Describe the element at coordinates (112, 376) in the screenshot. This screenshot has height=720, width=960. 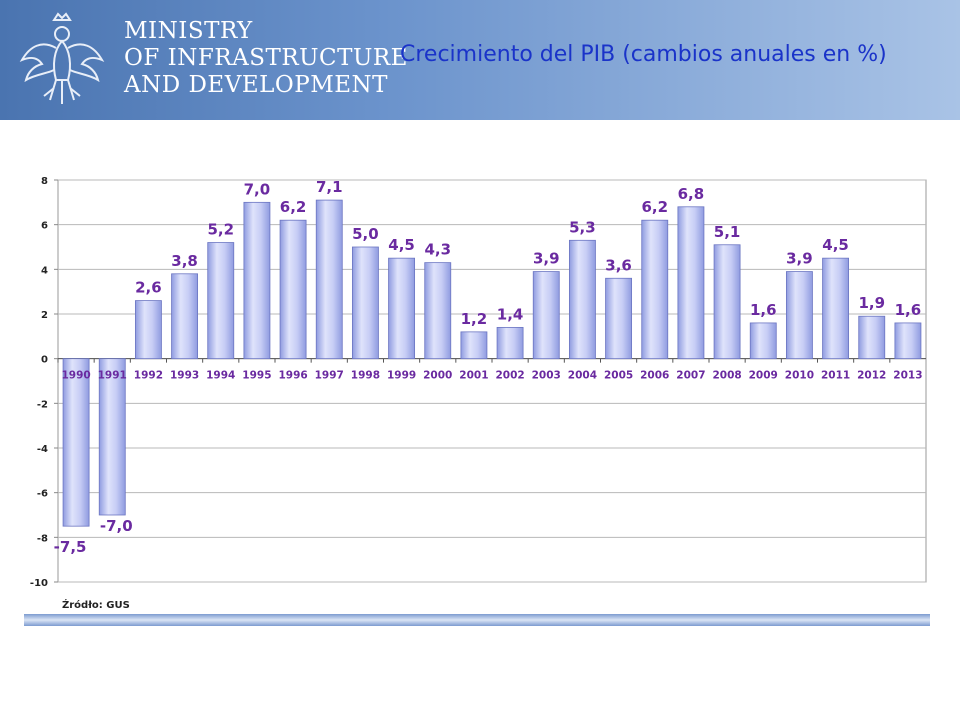
I see `x-tick-label: 1991` at that location.